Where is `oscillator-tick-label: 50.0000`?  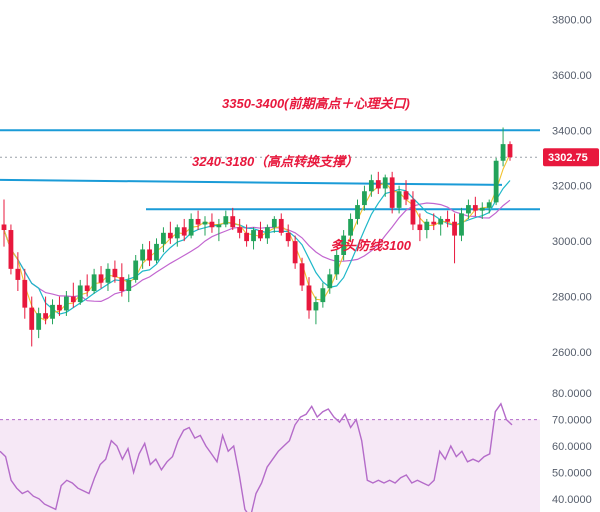
oscillator-tick-label: 50.0000 is located at coordinates (572, 473).